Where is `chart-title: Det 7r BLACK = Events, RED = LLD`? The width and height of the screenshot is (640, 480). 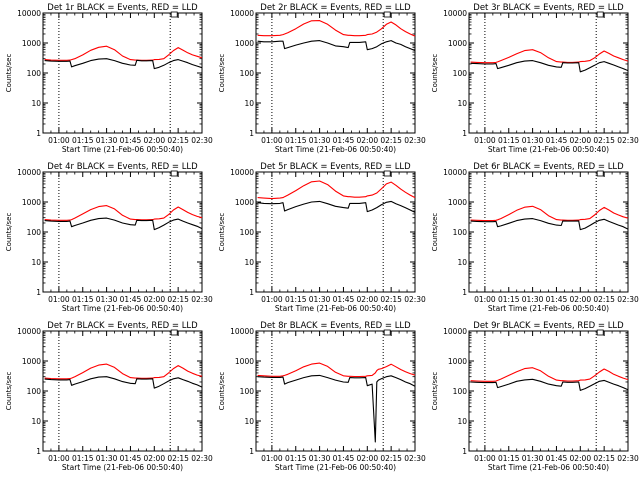
chart-title: Det 7r BLACK = Events, RED = LLD is located at coordinates (122, 326).